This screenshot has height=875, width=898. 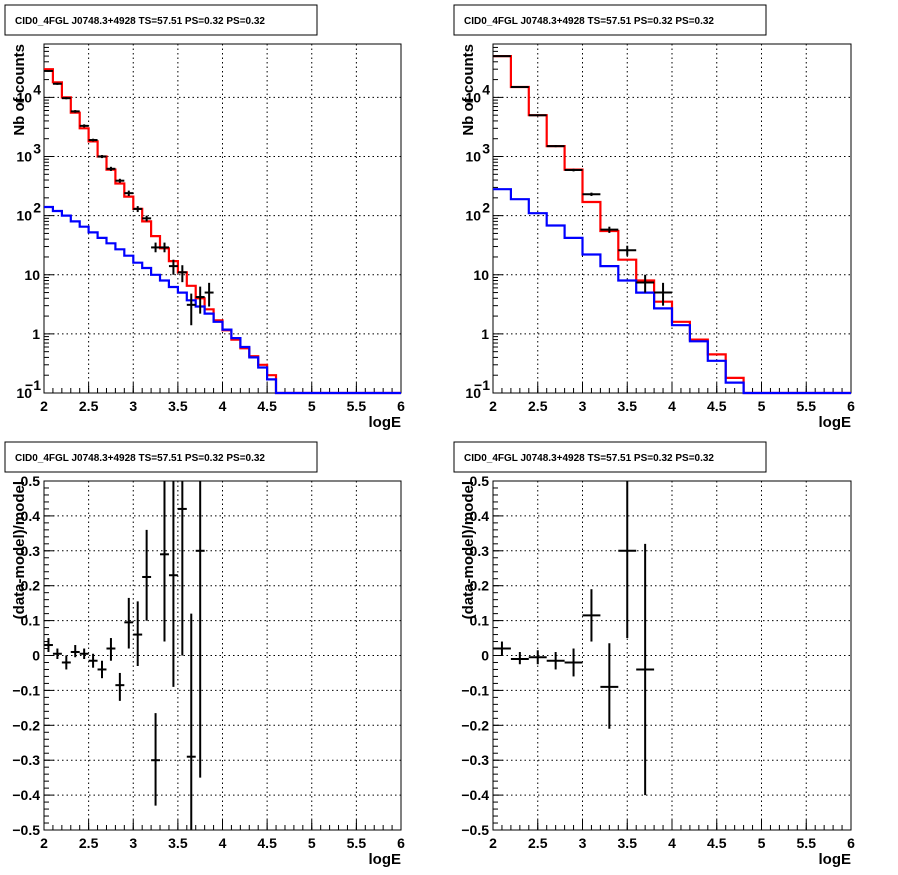 What do you see at coordinates (37, 208) in the screenshot?
I see `y-tick-exponent: 2` at bounding box center [37, 208].